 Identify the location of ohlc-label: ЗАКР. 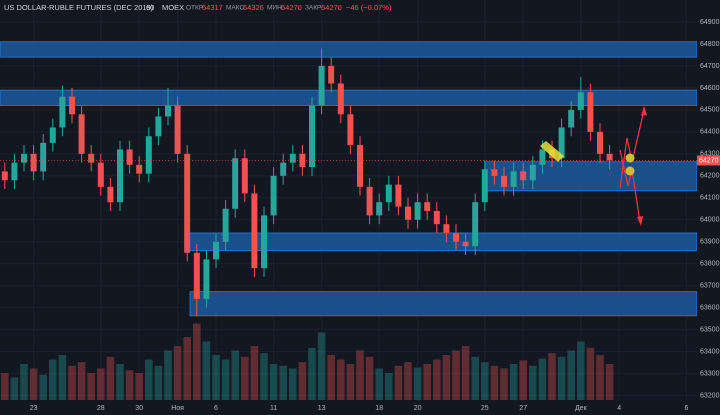
(313, 8).